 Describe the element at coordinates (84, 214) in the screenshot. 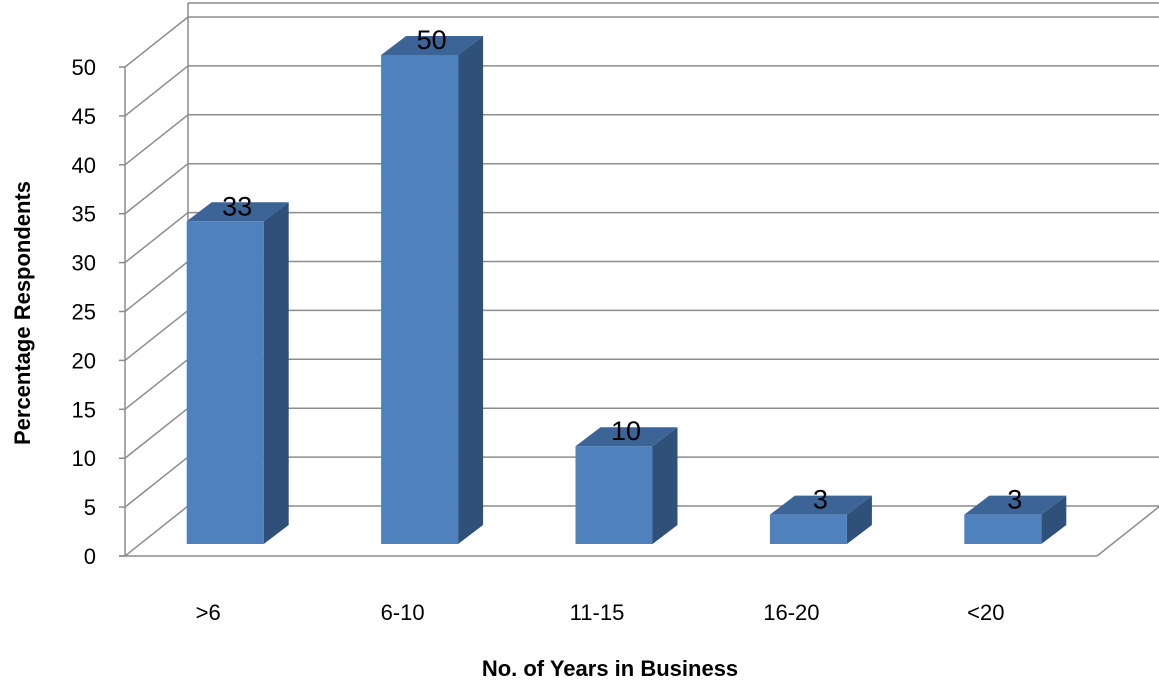

I see `y-tick-label: 35` at that location.